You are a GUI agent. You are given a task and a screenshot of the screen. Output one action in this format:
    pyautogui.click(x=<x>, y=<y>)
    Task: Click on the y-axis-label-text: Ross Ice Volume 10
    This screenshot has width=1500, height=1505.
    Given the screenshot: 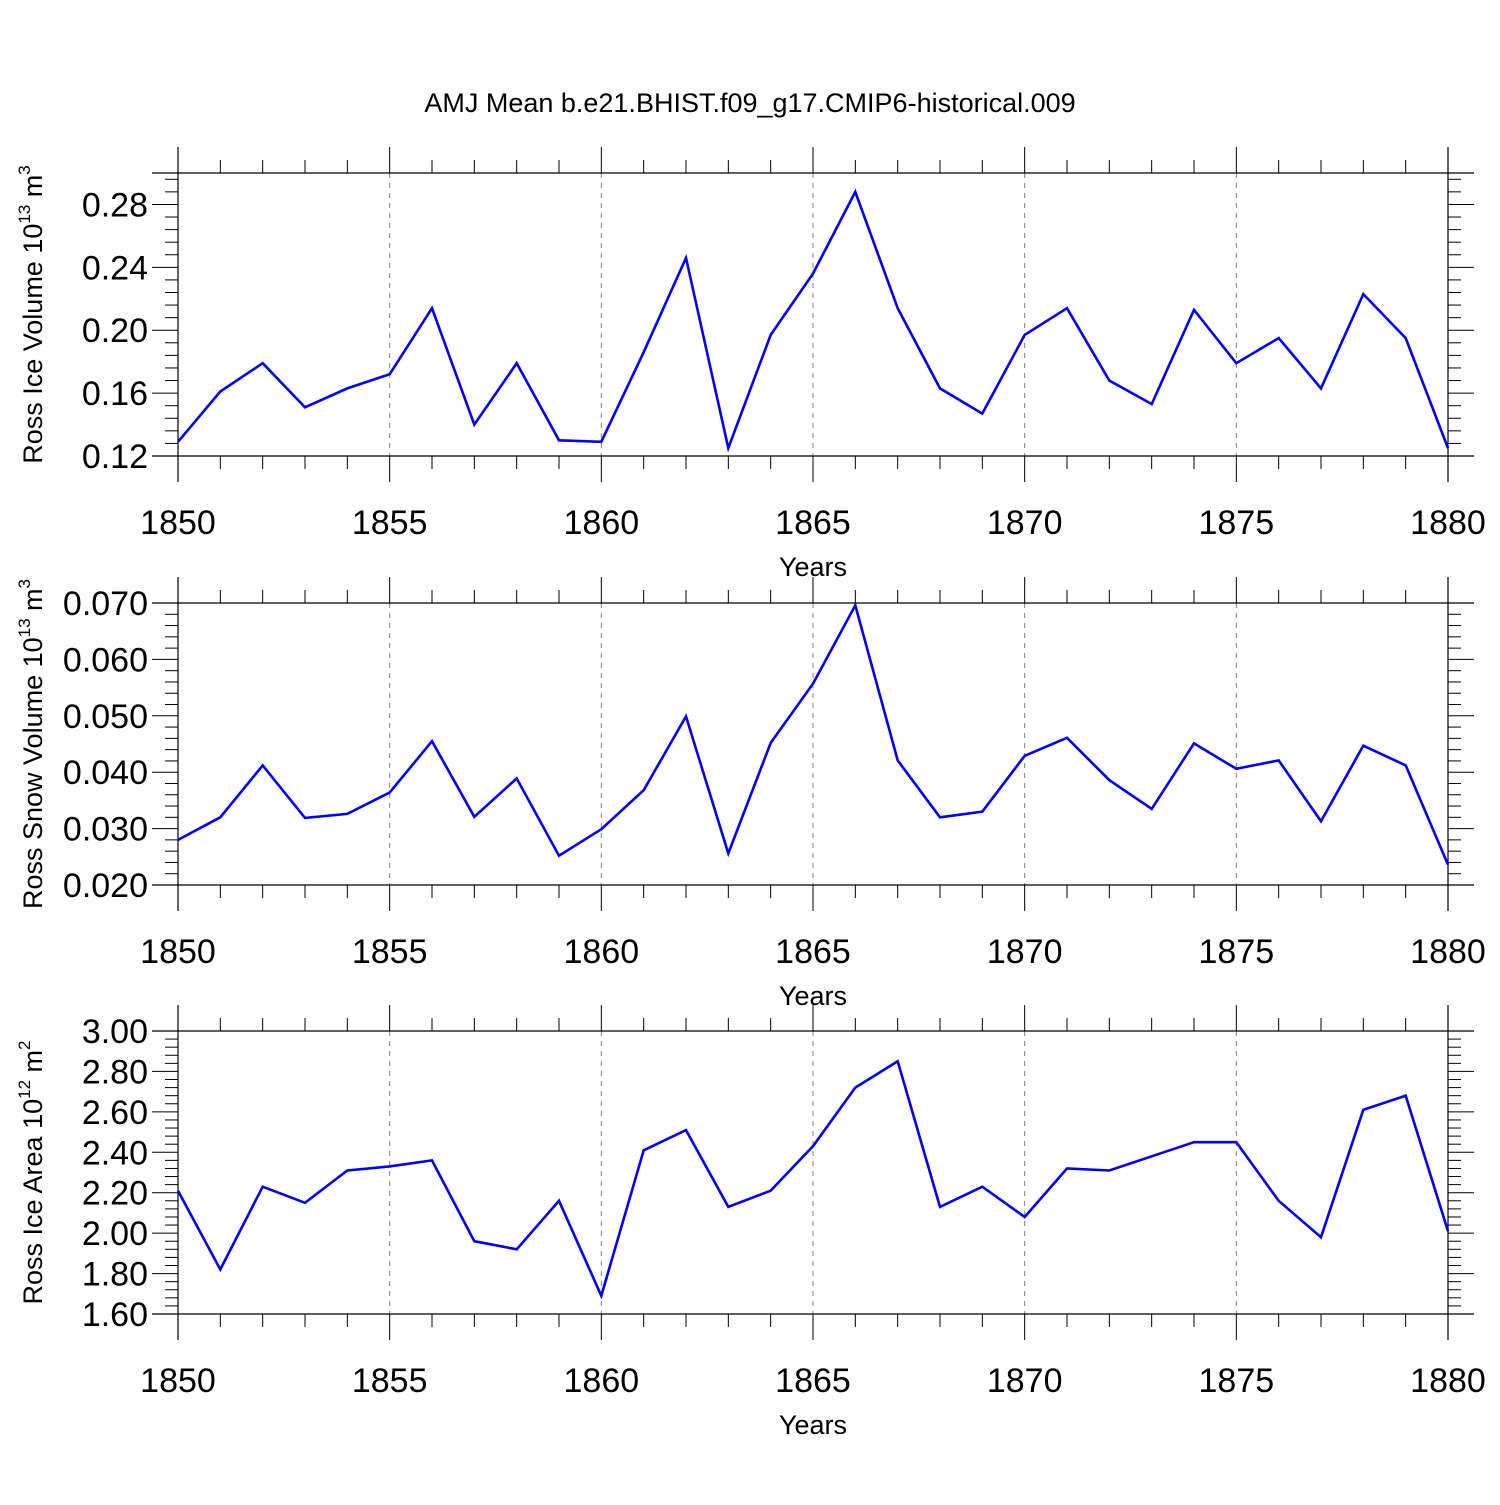 What is the action you would take?
    pyautogui.click(x=33, y=344)
    